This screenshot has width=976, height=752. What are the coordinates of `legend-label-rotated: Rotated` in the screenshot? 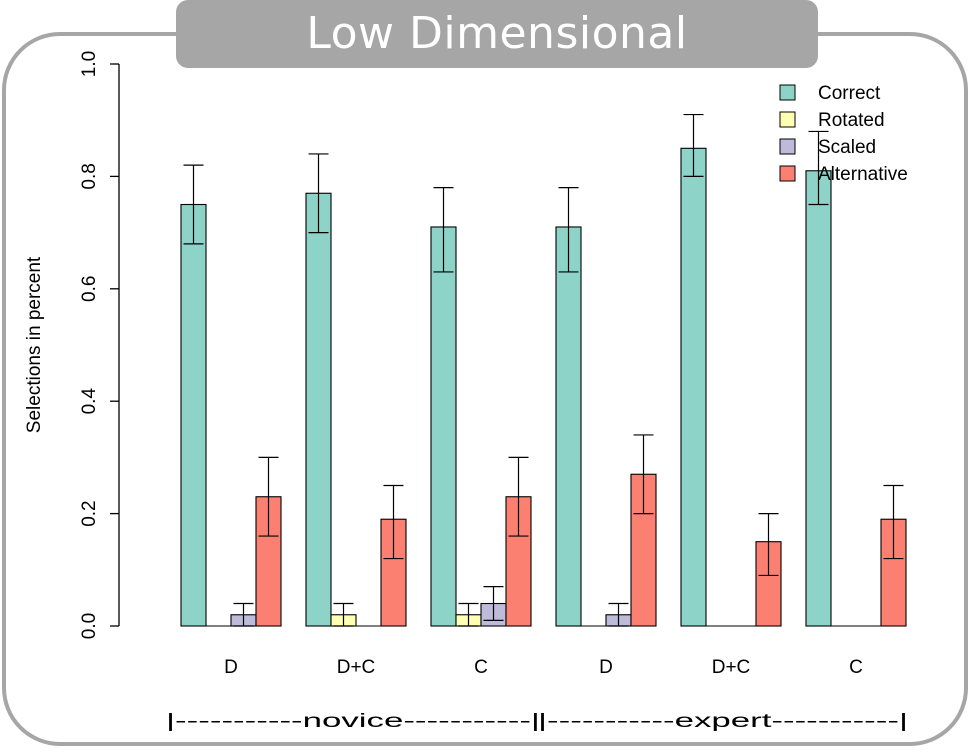 It's located at (851, 120).